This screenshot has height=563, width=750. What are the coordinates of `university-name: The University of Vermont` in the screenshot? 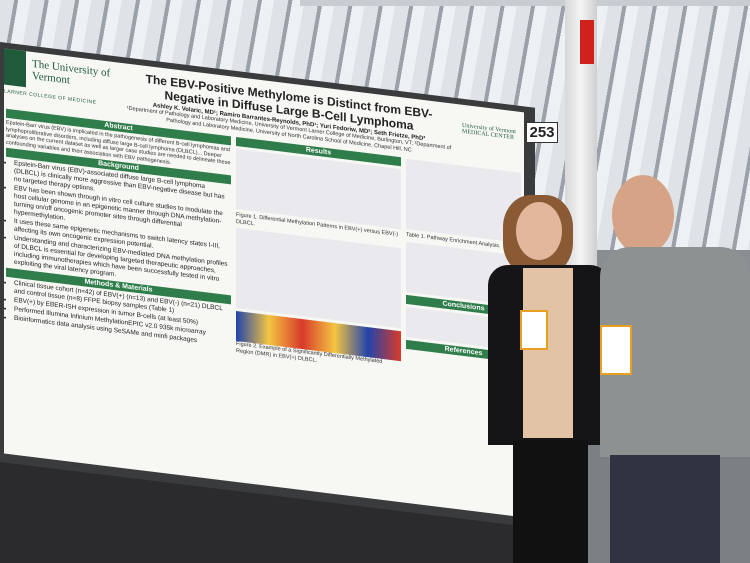 It's located at (71, 72).